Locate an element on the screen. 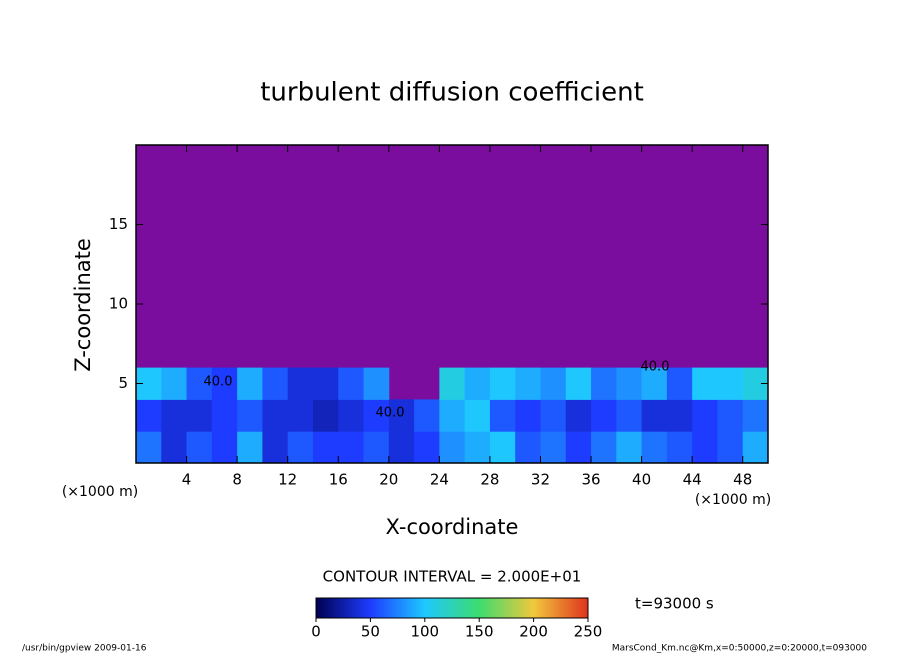  x-tick-label: 44 is located at coordinates (692, 480).